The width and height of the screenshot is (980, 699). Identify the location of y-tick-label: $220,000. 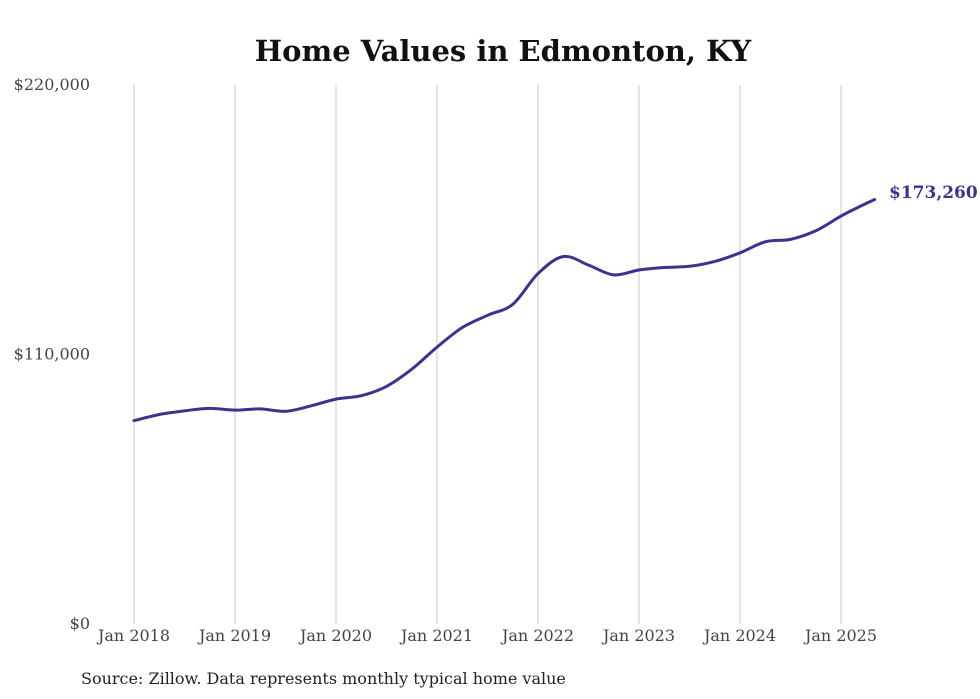
(52, 84).